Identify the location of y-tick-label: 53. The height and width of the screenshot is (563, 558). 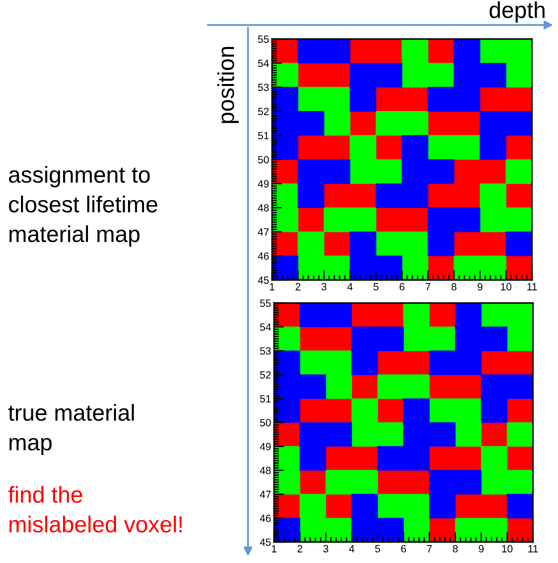
(263, 88).